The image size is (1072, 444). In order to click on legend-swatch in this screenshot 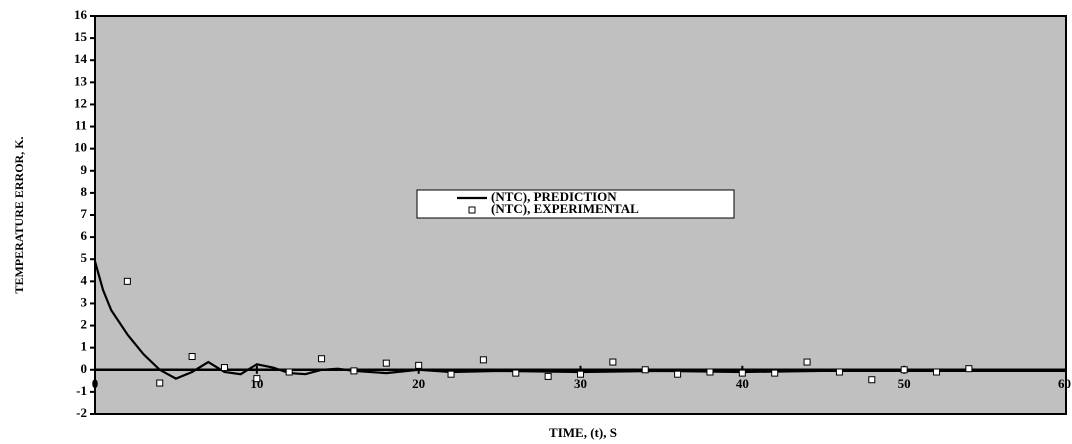, I will do `click(472, 210)`.